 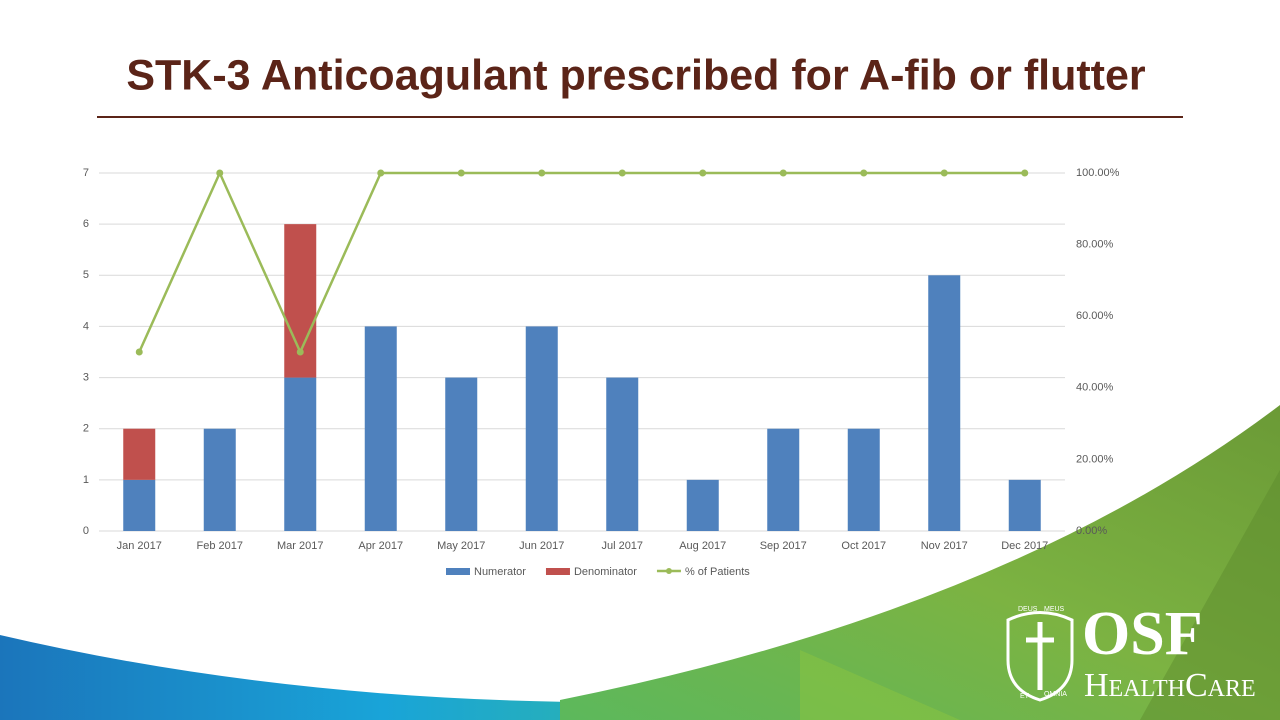 What do you see at coordinates (1091, 531) in the screenshot?
I see `y2-tick-label: 0.00%` at bounding box center [1091, 531].